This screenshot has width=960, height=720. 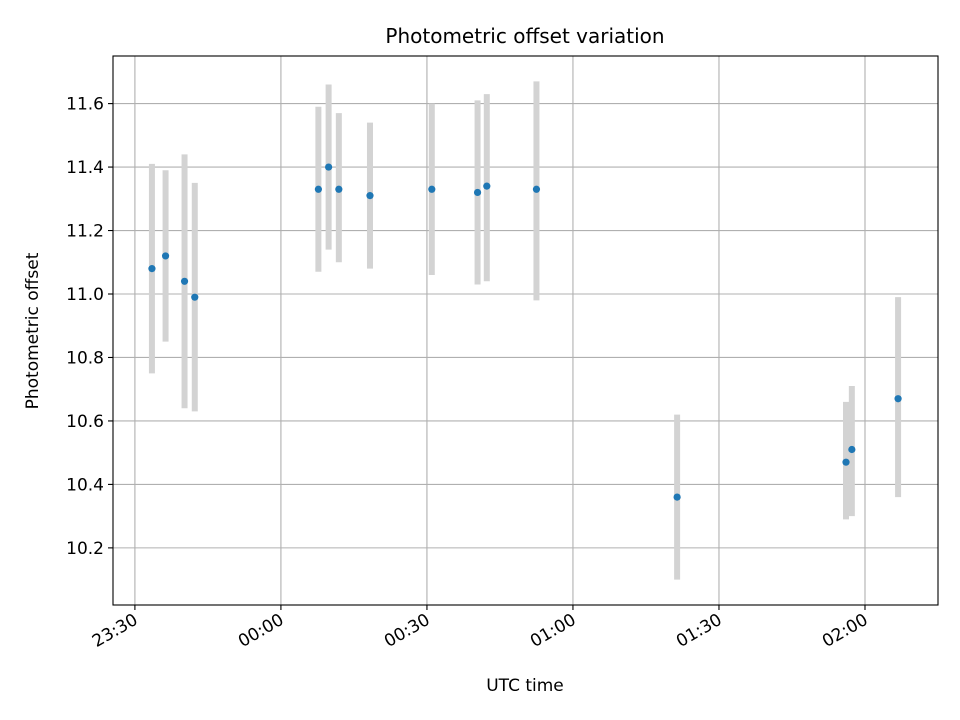 What do you see at coordinates (115, 631) in the screenshot?
I see `x-tick-label: 23:30` at bounding box center [115, 631].